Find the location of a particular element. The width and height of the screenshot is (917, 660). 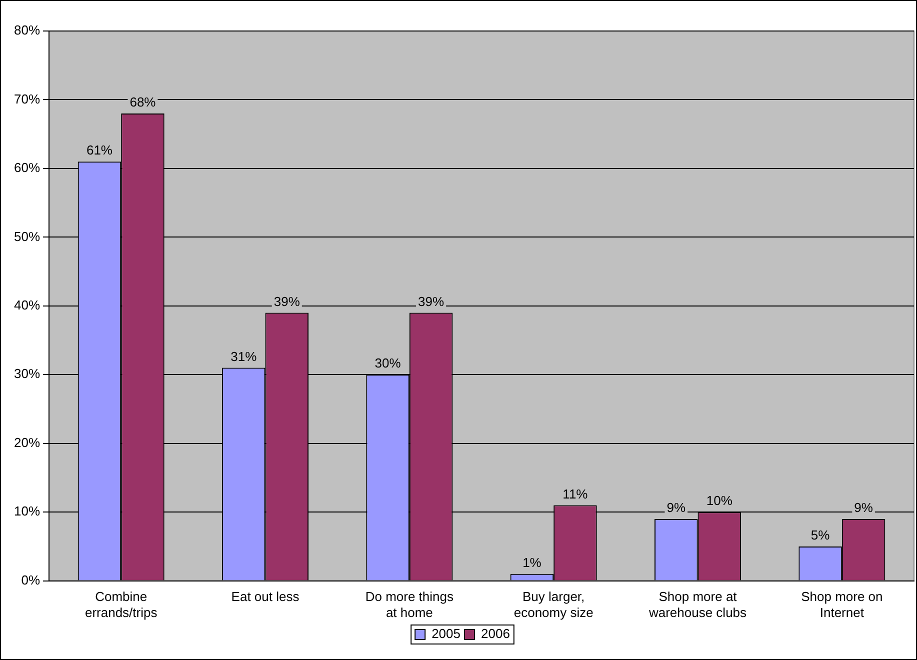

data-label: 31% is located at coordinates (244, 356).